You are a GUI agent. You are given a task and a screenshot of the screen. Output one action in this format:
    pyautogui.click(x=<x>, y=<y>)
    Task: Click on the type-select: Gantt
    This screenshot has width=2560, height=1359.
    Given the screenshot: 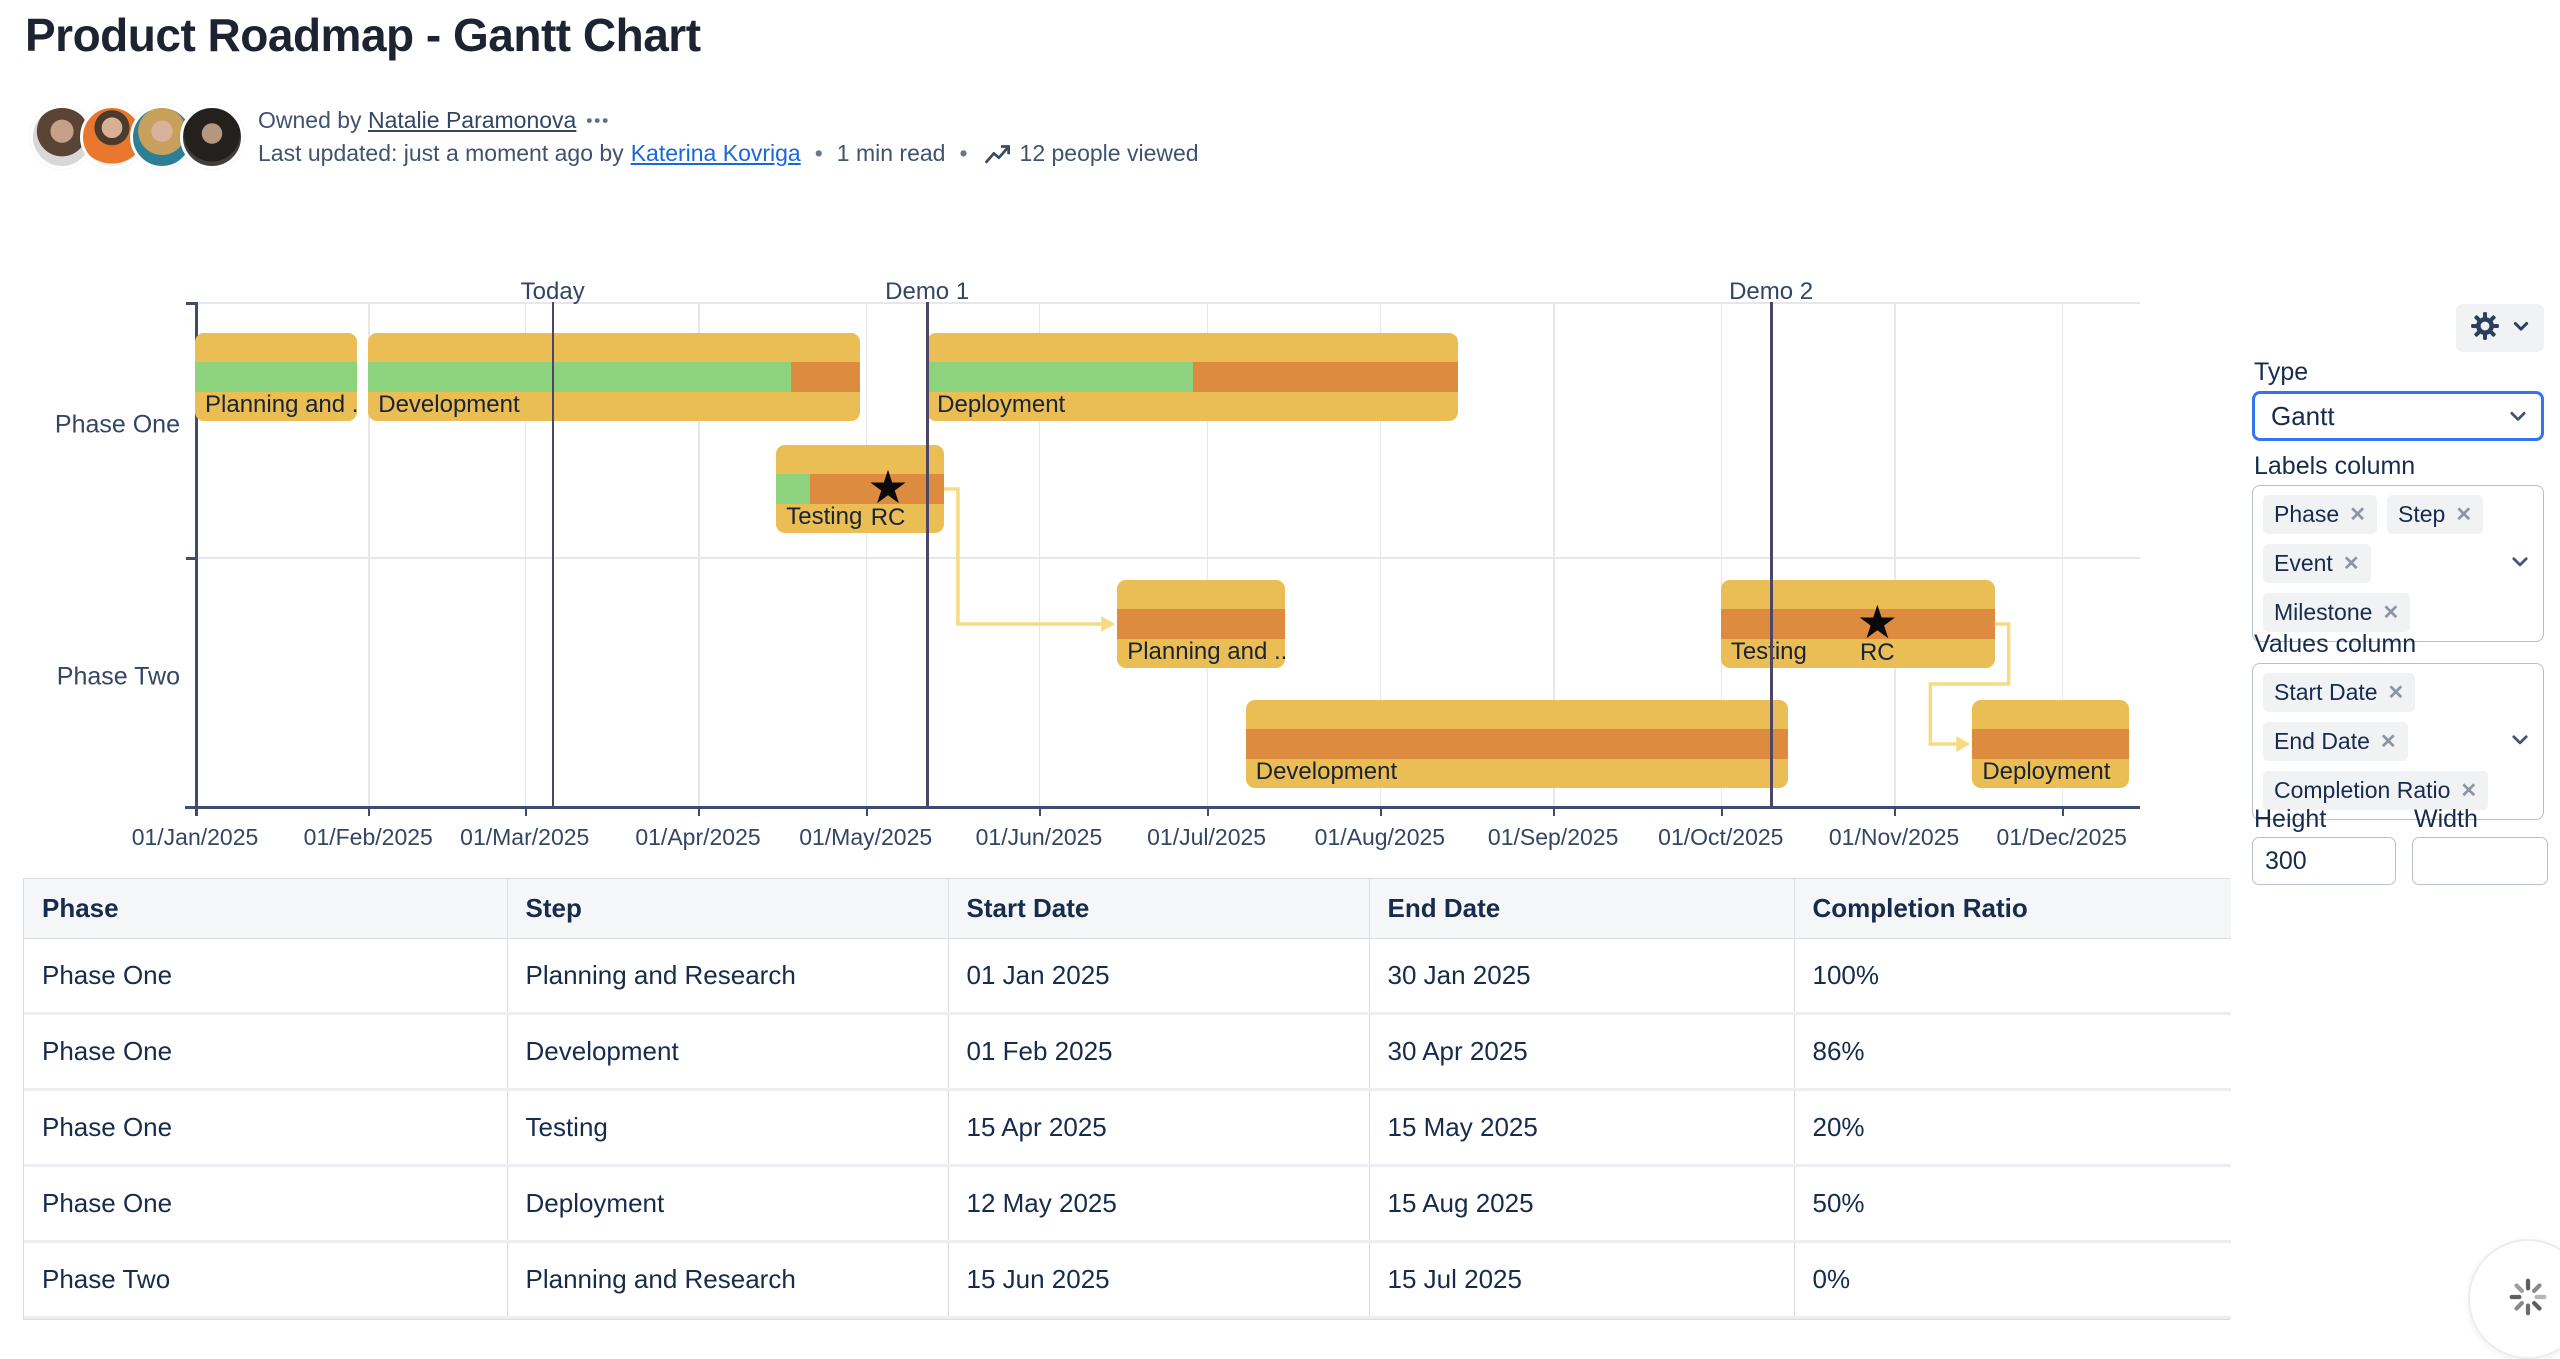 What is the action you would take?
    pyautogui.click(x=2398, y=416)
    